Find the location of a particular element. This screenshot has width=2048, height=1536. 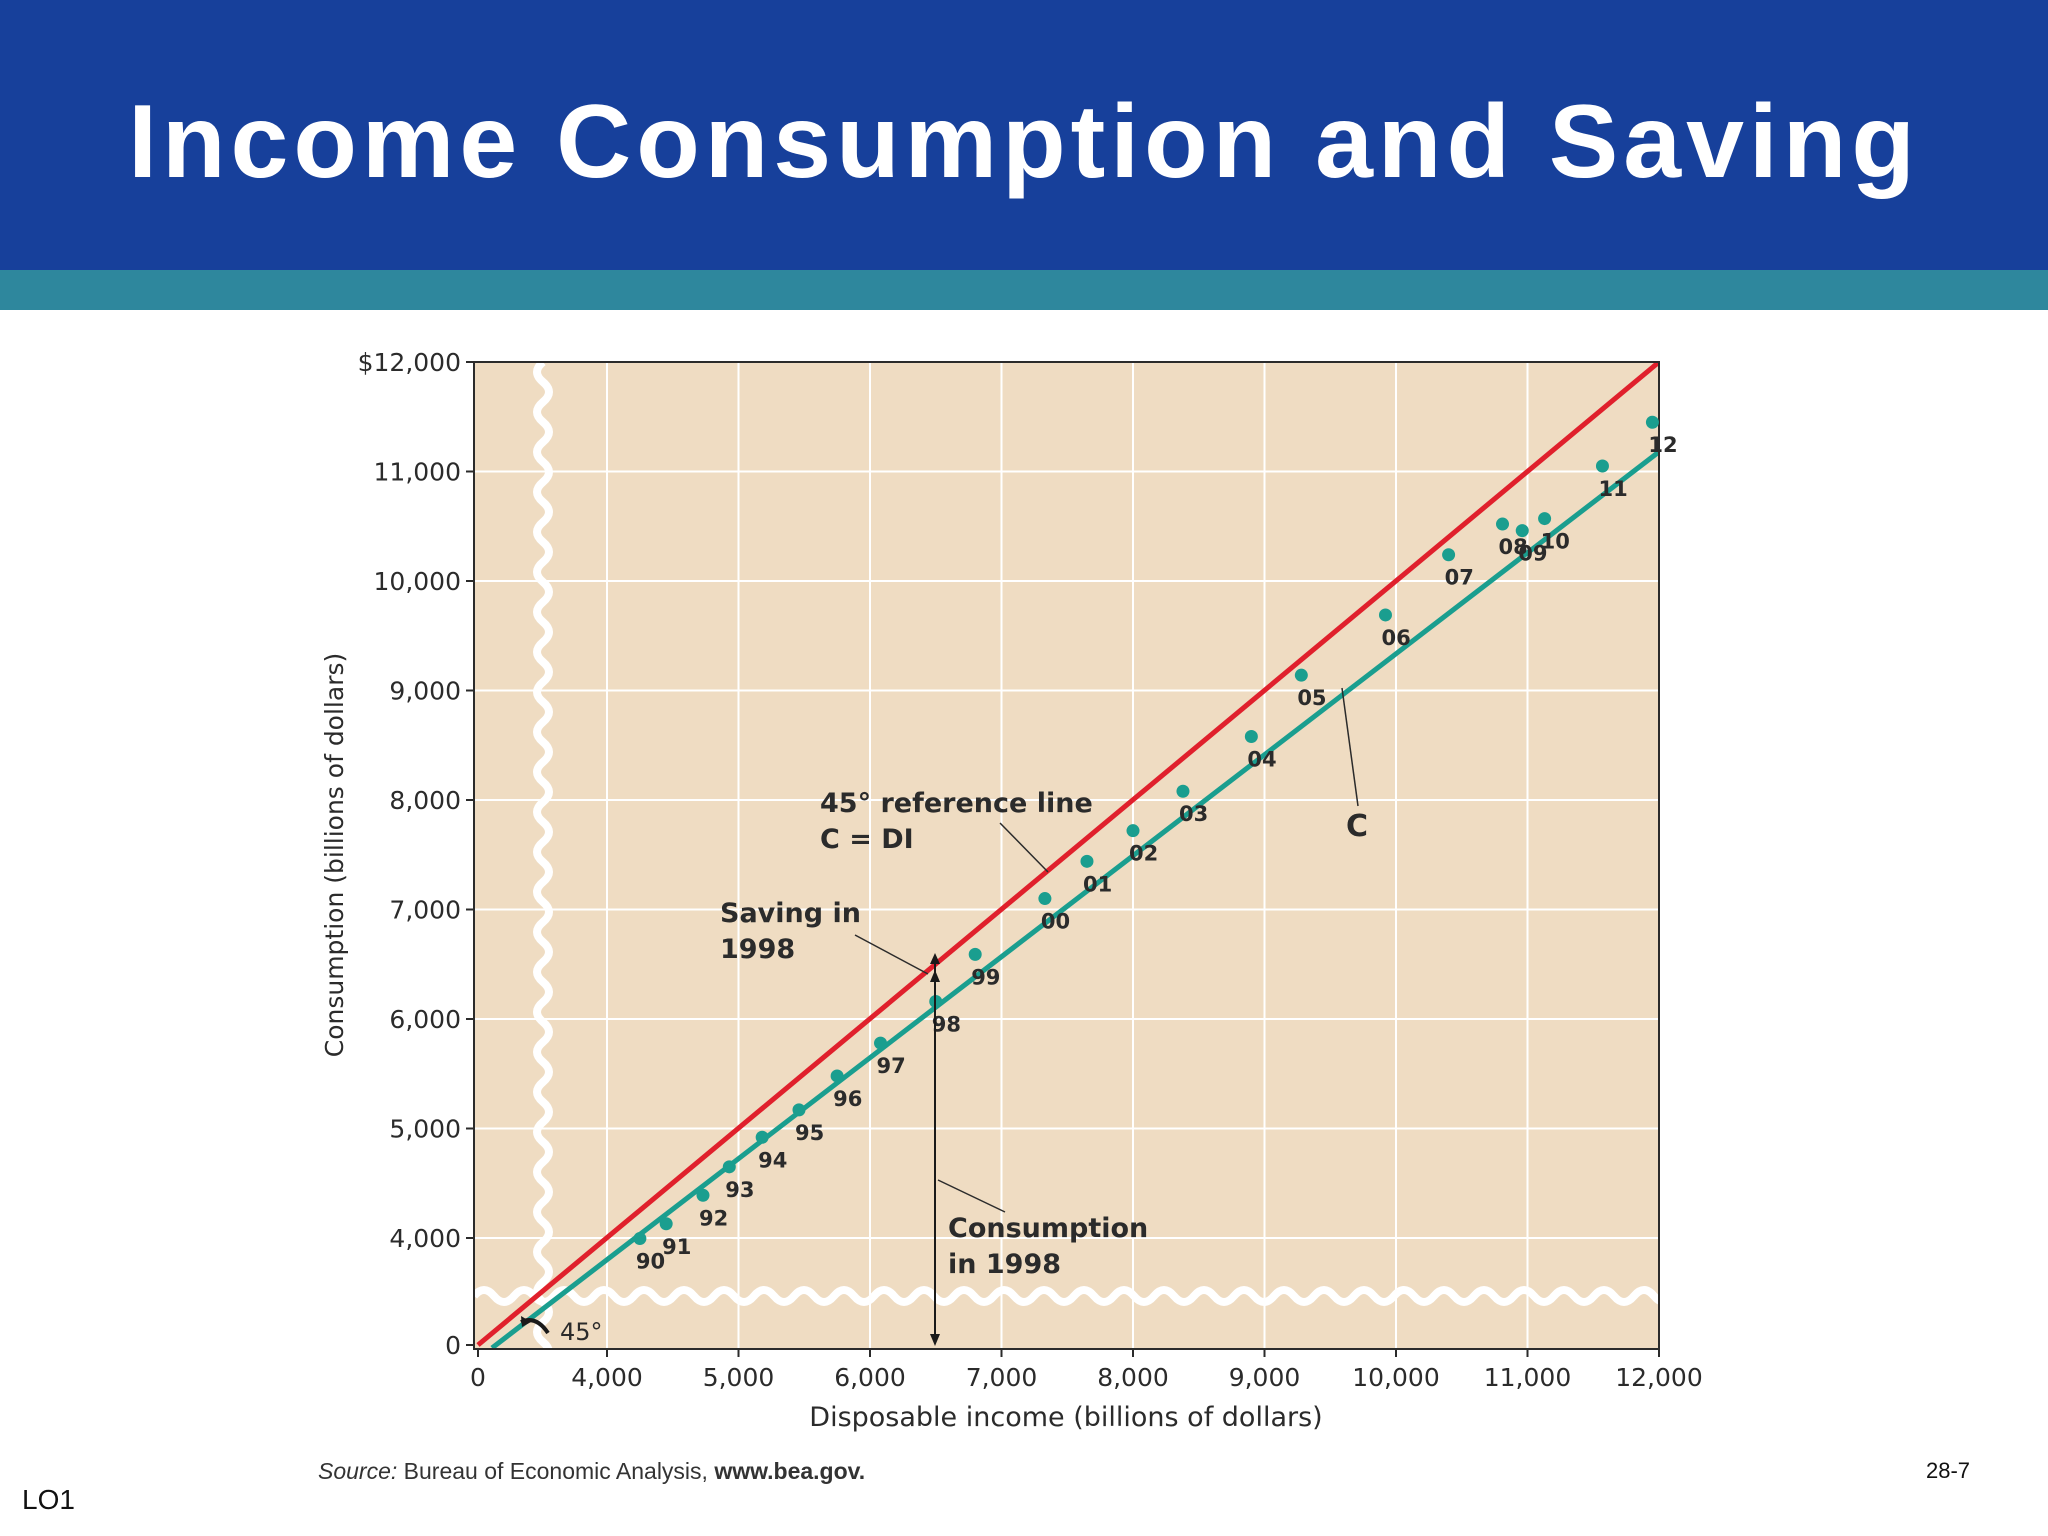

point-year-label: 94 is located at coordinates (772, 1160).